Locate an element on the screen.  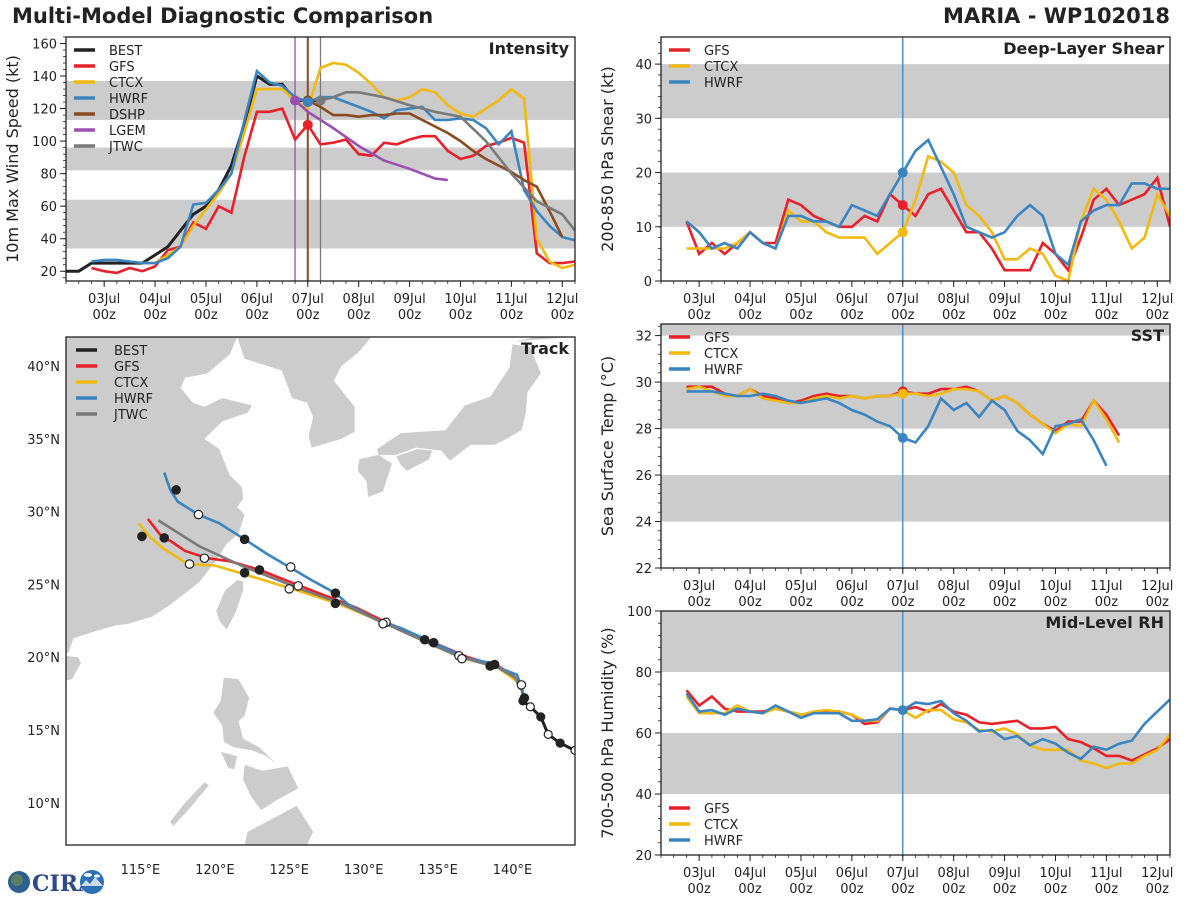
series-line-jtwc is located at coordinates (447, 161).